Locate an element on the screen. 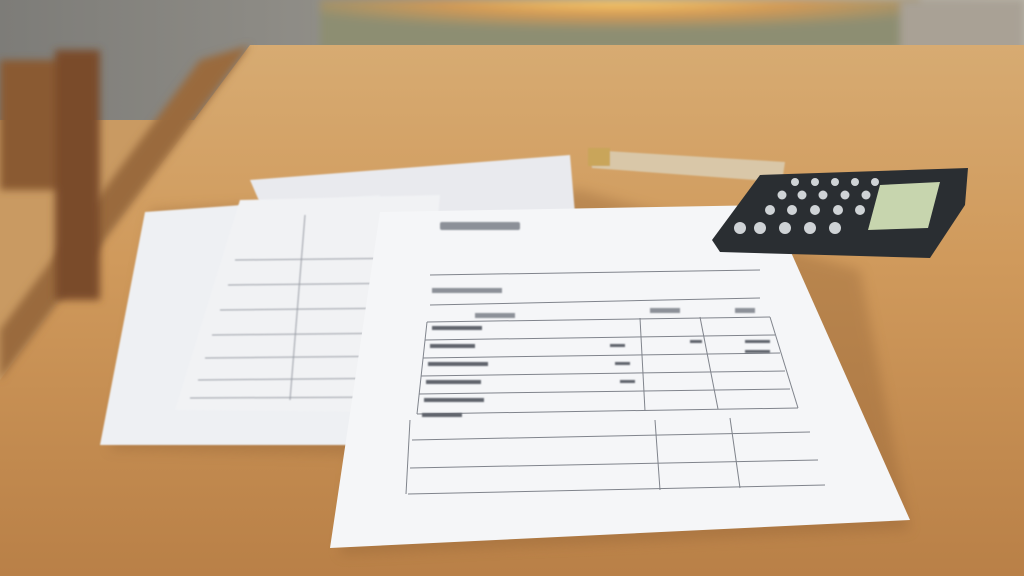 The image size is (1024, 576). calculator is located at coordinates (840, 213).